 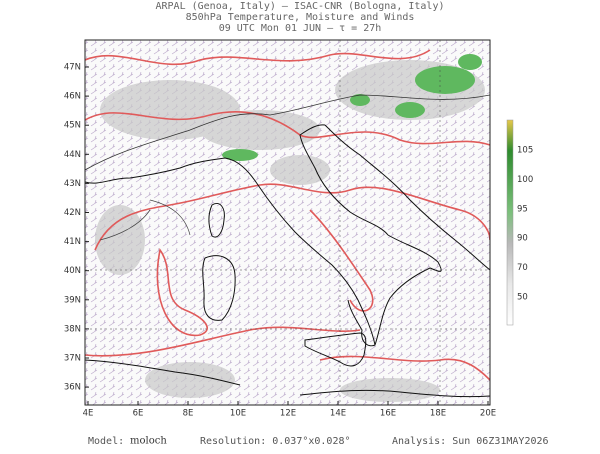 What do you see at coordinates (525, 151) in the screenshot?
I see `colorbar-label: 105` at bounding box center [525, 151].